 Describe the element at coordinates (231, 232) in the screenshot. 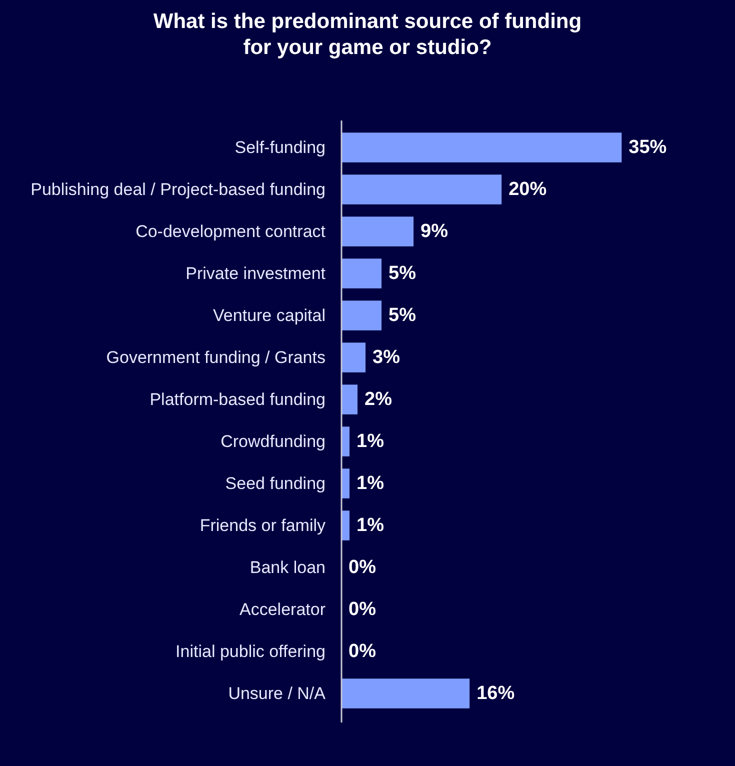

I see `y-tick-label: Co-development contract` at that location.